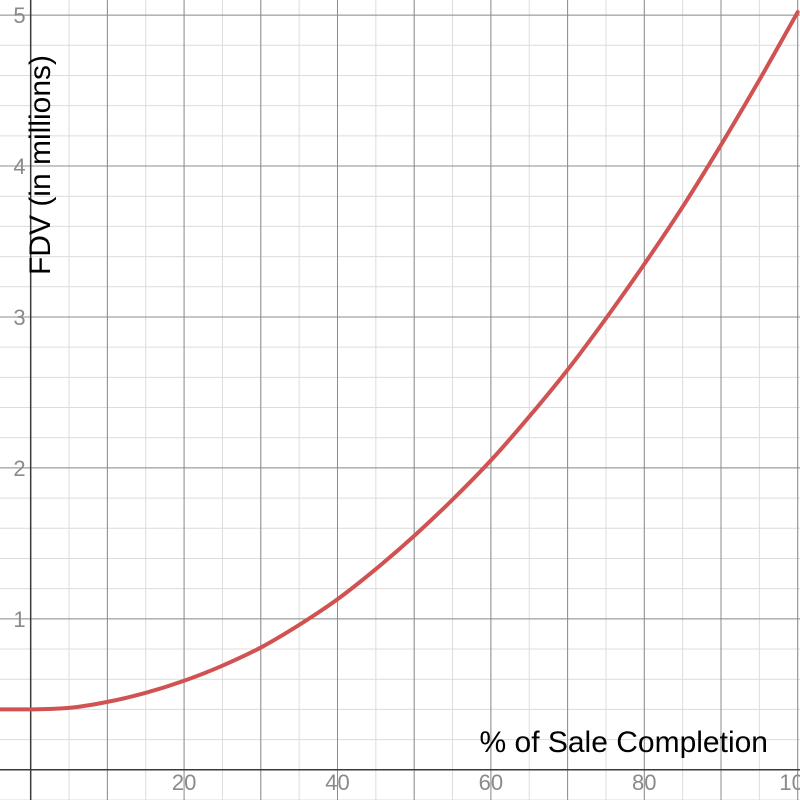  Describe the element at coordinates (19, 166) in the screenshot. I see `y-tick-label: 4` at that location.